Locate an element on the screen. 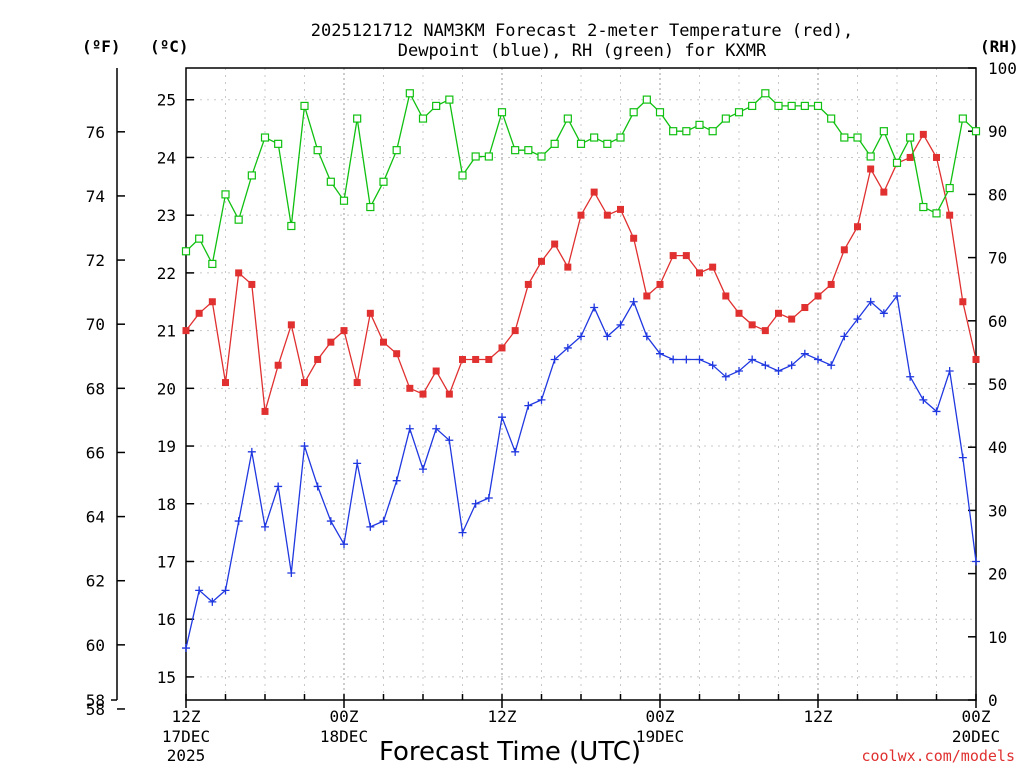  fahrenheit-tick-label: 66 is located at coordinates (95, 452).